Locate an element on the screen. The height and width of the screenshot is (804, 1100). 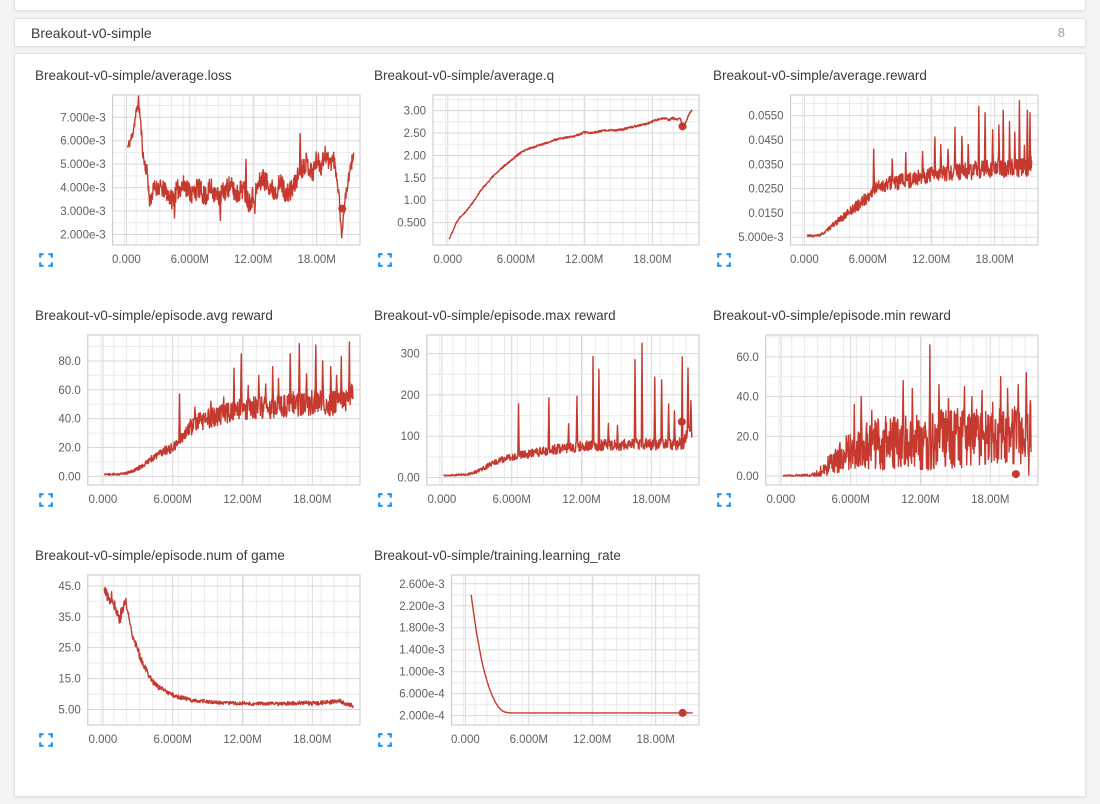
svg-text: 5.00 is located at coordinates (69, 711).